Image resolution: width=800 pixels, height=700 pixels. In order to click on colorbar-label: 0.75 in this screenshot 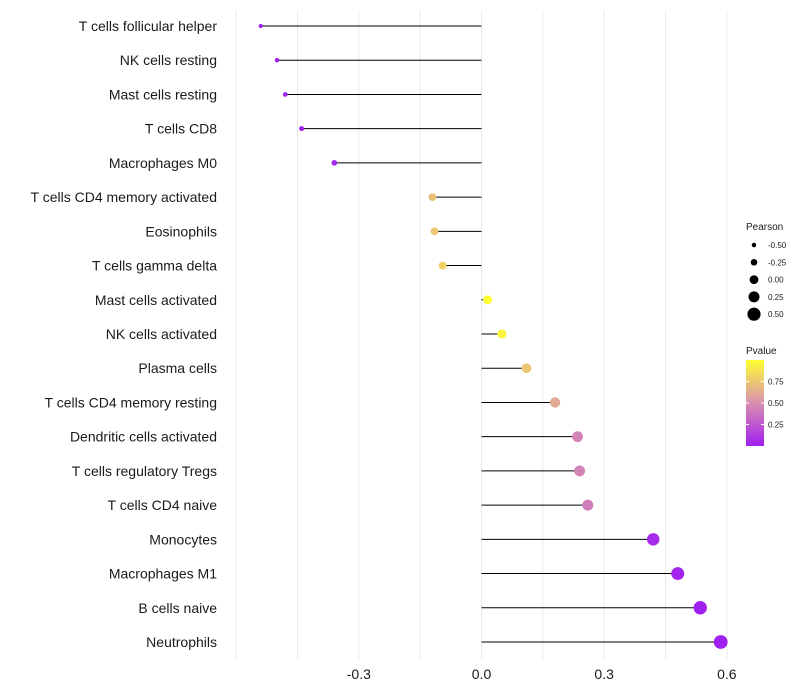, I will do `click(776, 382)`.